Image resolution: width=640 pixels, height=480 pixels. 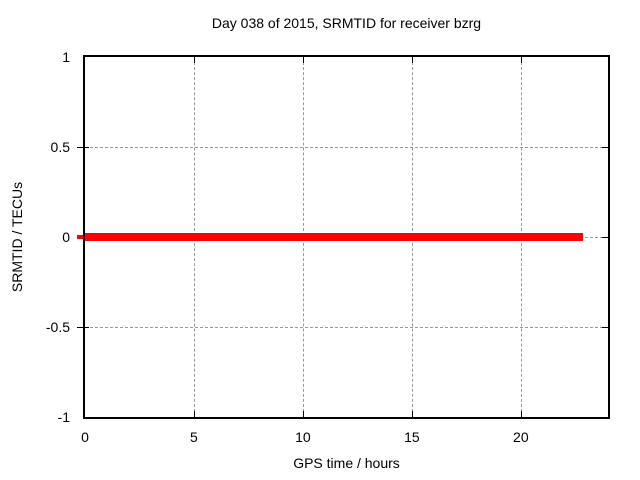 What do you see at coordinates (63, 417) in the screenshot?
I see `y-tick-label: -1` at bounding box center [63, 417].